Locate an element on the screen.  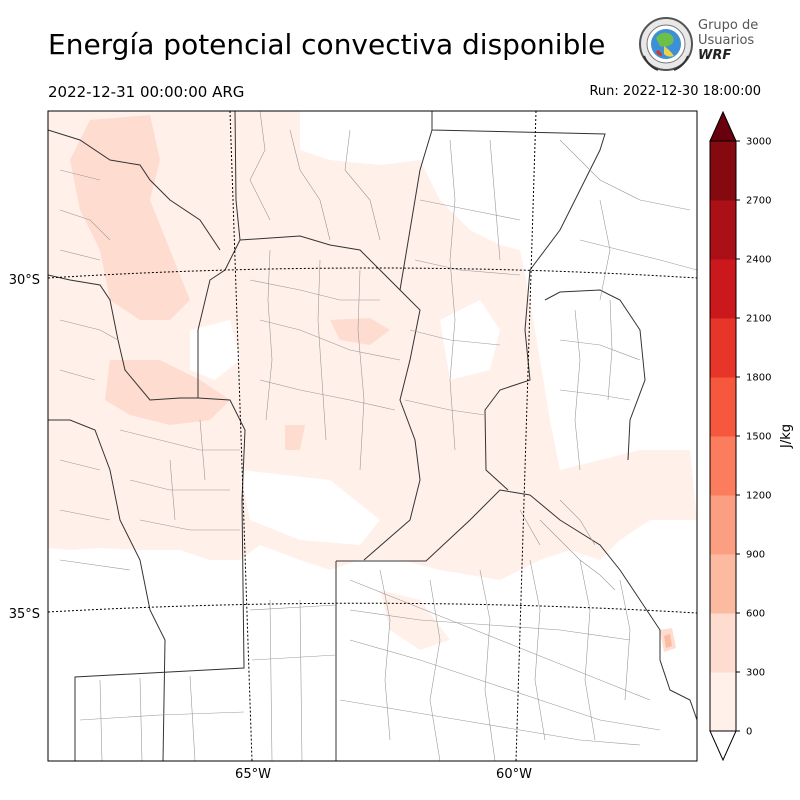
colorbar-tick-label: 0 is located at coordinates (749, 732).